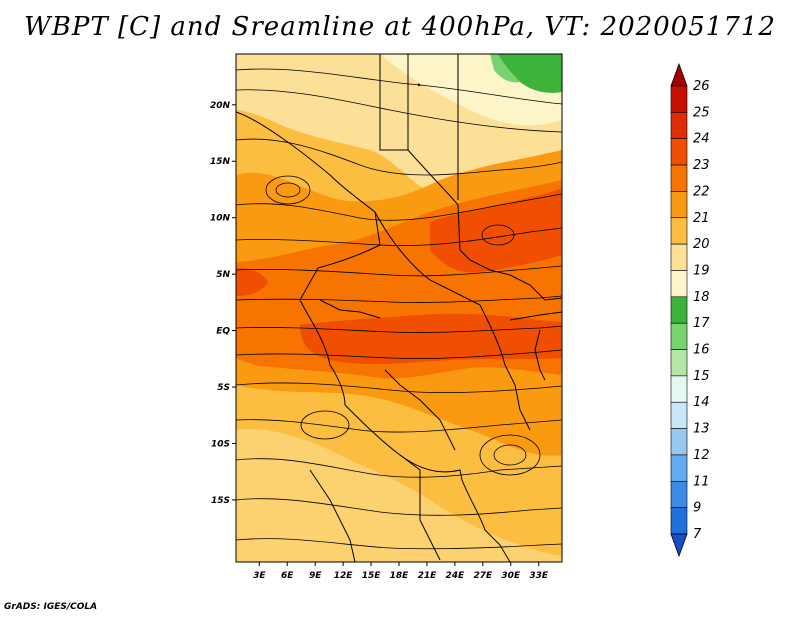 Image resolution: width=800 pixels, height=618 pixels. Describe the element at coordinates (483, 576) in the screenshot. I see `lon-tick-label: 27E` at that location.